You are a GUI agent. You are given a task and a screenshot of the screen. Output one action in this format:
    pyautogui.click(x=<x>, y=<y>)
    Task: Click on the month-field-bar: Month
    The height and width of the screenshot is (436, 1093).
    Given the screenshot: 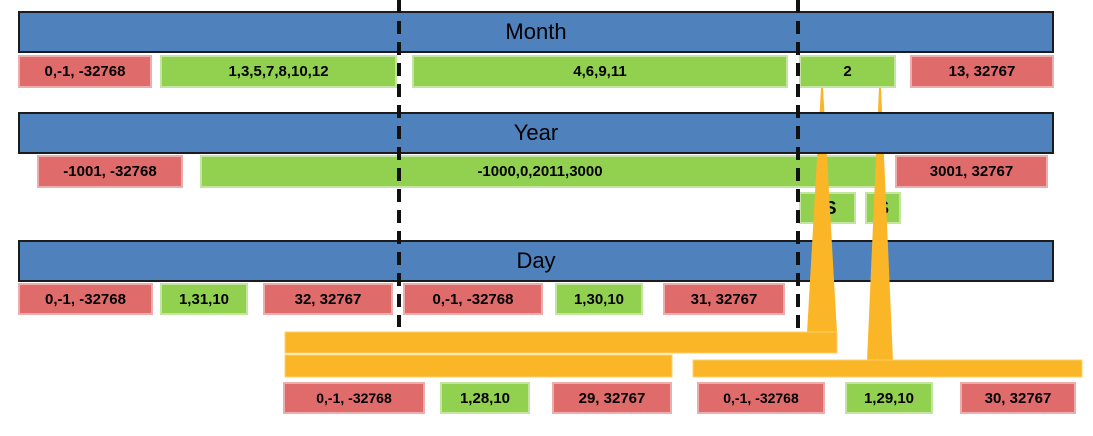 What is the action you would take?
    pyautogui.click(x=536, y=32)
    